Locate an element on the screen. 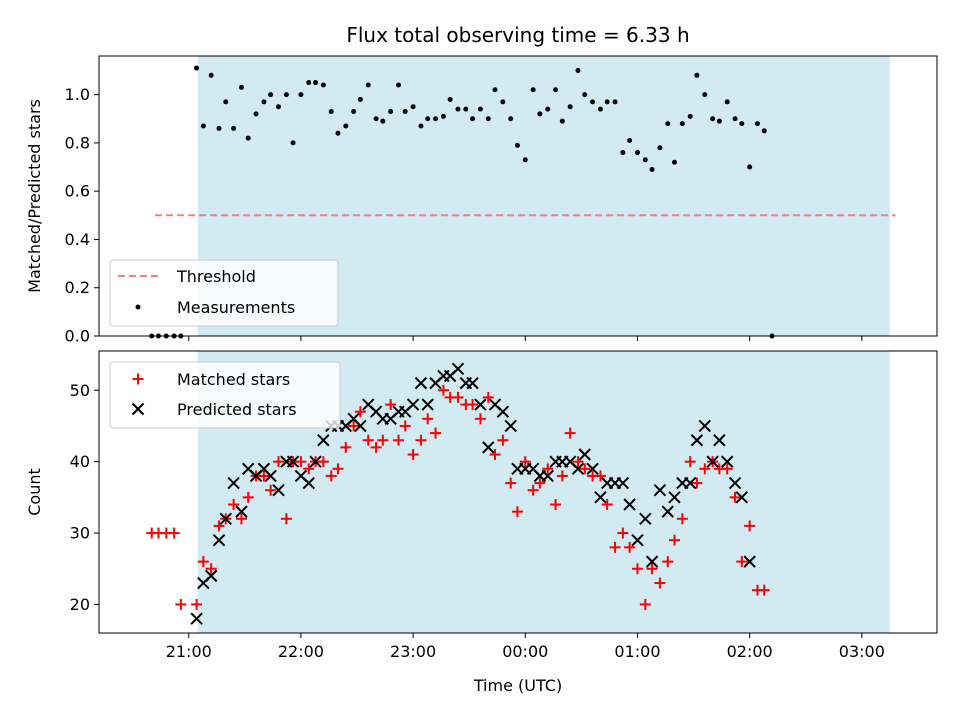 This screenshot has width=960, height=724. ratio-legend: Threshold Measurements is located at coordinates (224, 293).